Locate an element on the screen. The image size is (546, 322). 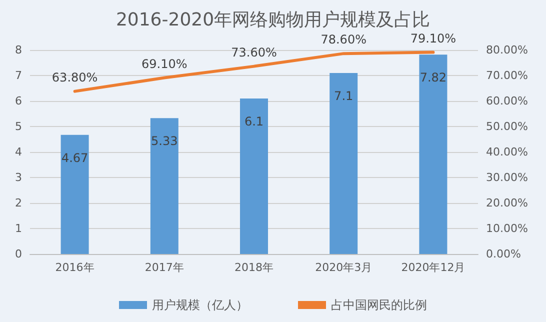
legend-label: 用户规模（亿人） is located at coordinates (200, 305).